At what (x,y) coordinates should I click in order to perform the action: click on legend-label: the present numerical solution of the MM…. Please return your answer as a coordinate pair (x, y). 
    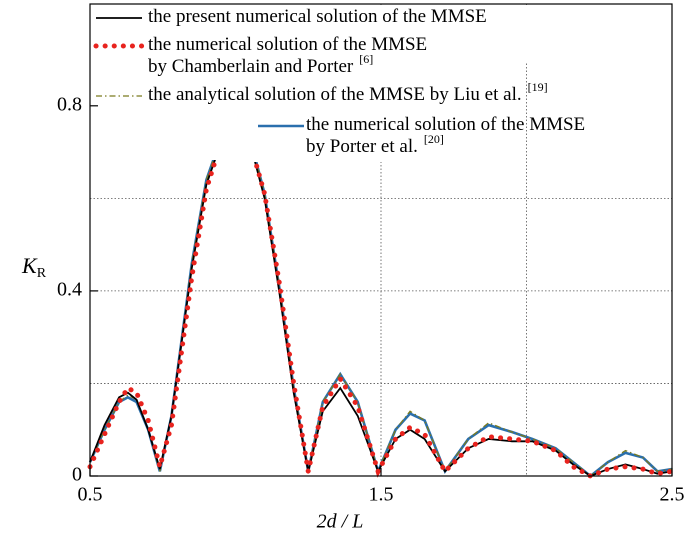
    Looking at the image, I should click on (317, 16).